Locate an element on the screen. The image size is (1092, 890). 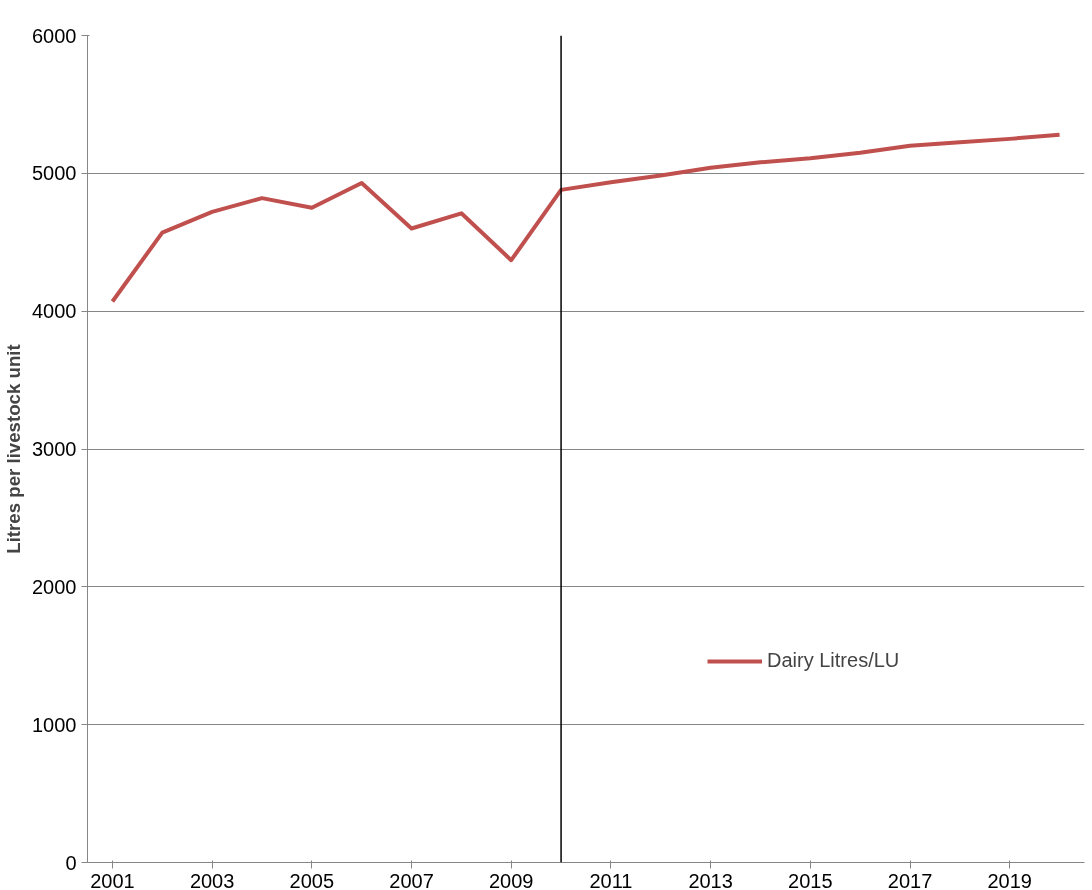
y-axis-title: Litres per livestock unit is located at coordinates (14, 449).